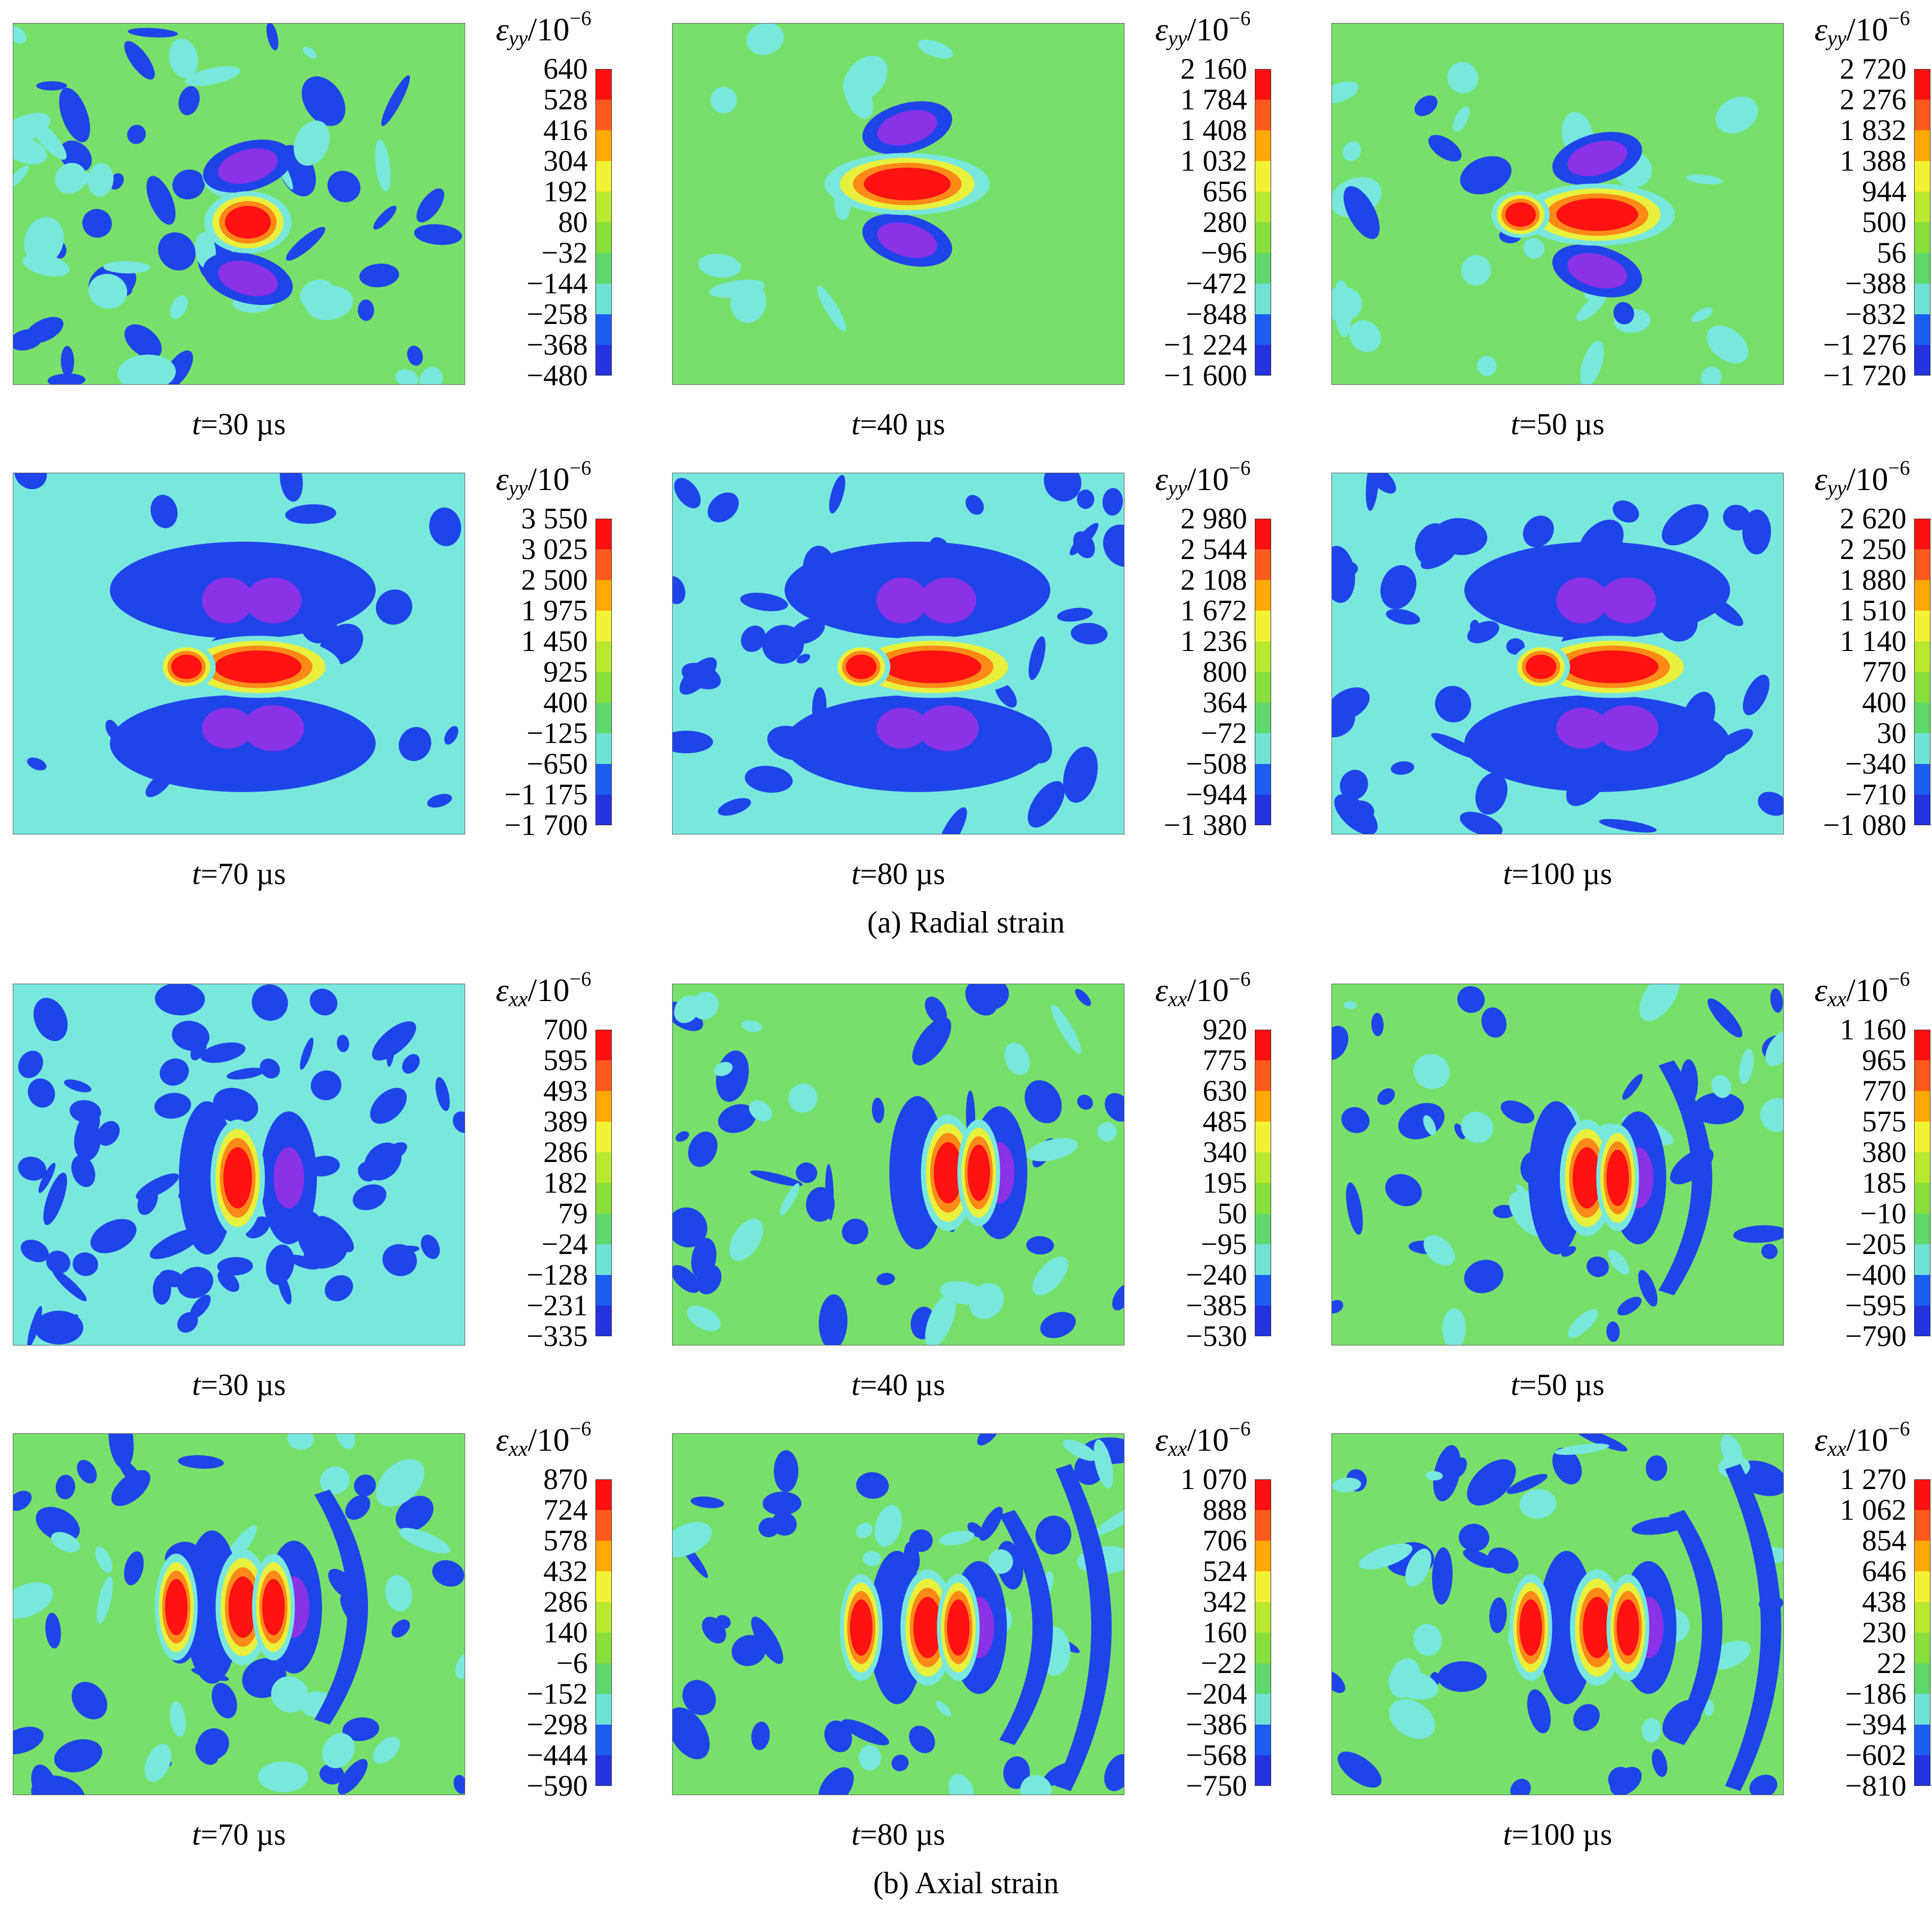 This screenshot has width=1932, height=1905. Describe the element at coordinates (903, 1385) in the screenshot. I see `time-value: =40 µs` at that location.